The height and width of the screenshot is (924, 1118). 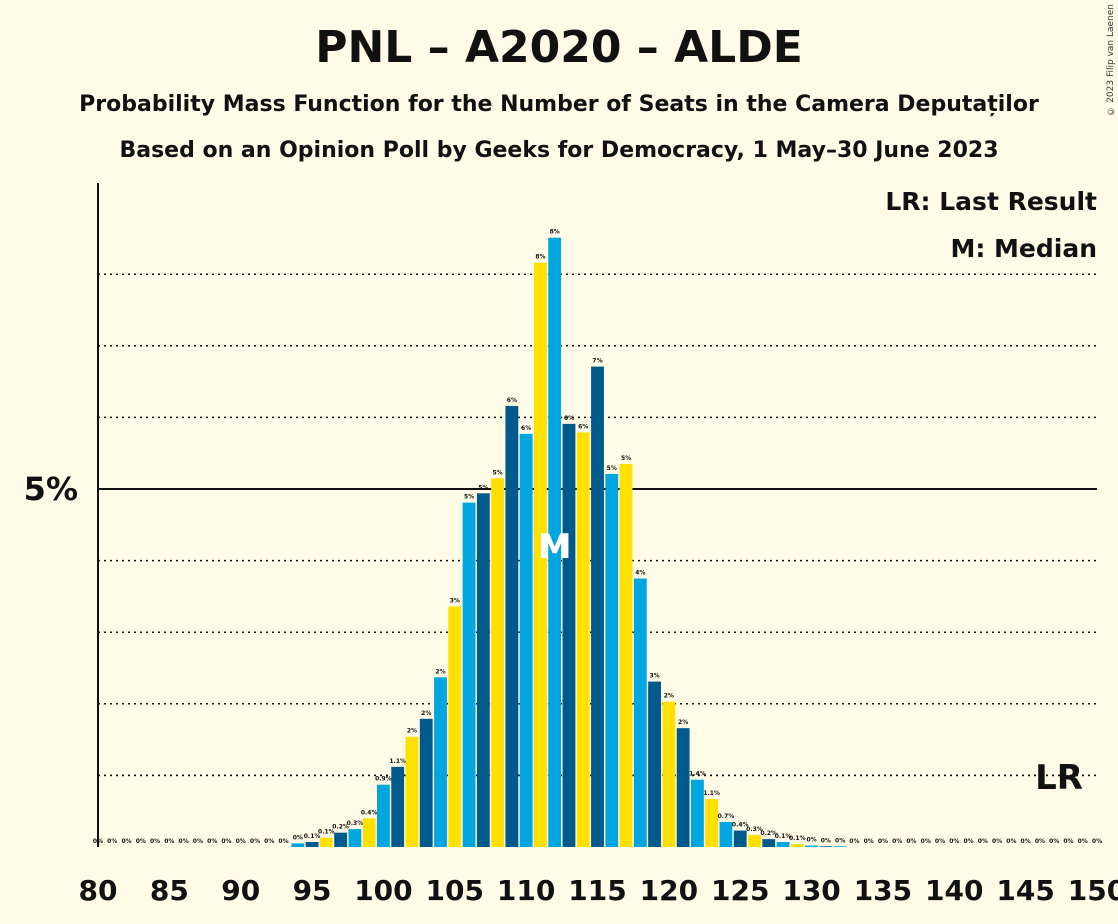 What do you see at coordinates (540, 257) in the screenshot?
I see `bar-value-label: 8%` at bounding box center [540, 257].